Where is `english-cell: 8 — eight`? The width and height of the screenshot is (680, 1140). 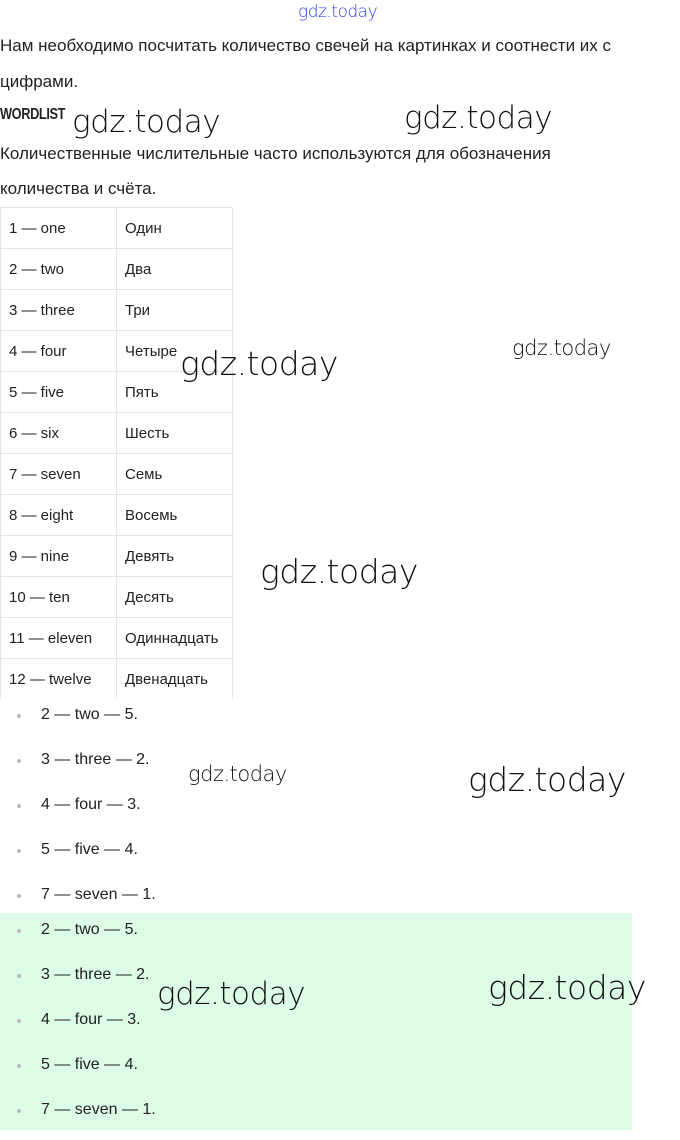 english-cell: 8 — eight is located at coordinates (58, 515).